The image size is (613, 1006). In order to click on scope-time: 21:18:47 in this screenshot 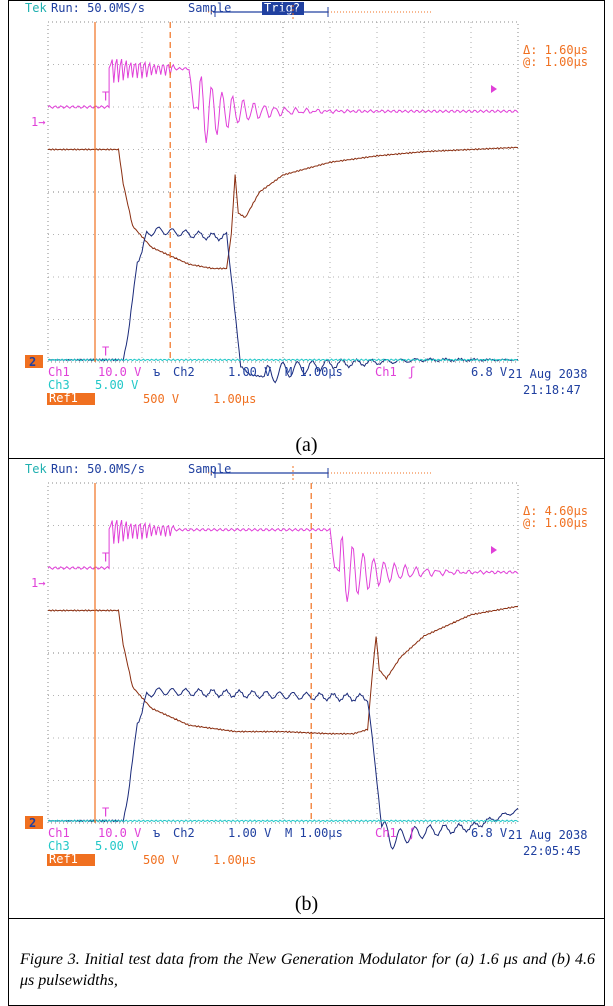, I will do `click(552, 390)`.